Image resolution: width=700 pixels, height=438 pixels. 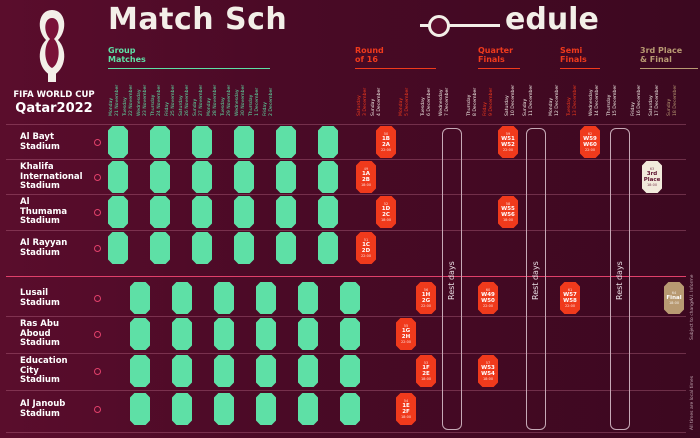 I want to click on rest-days-box, so click(x=620, y=279).